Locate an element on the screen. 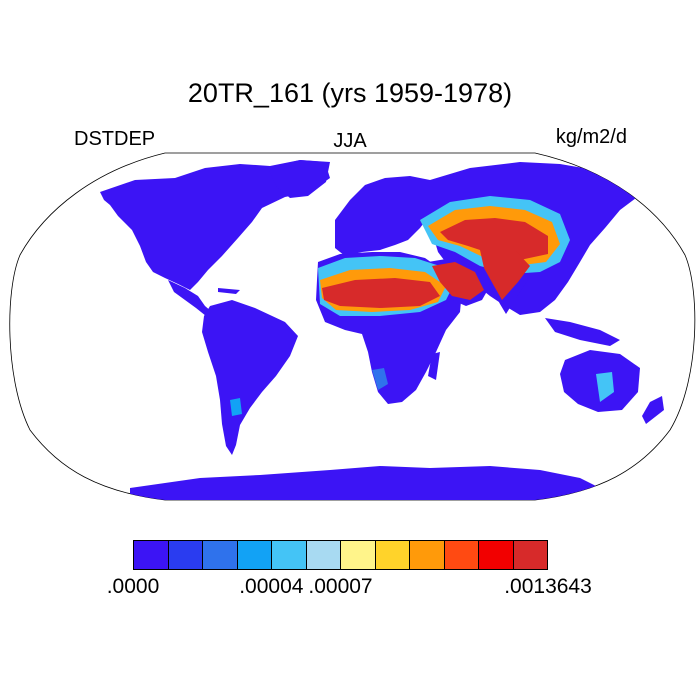 Image resolution: width=700 pixels, height=700 pixels. southern-africa-spot is located at coordinates (380, 379).